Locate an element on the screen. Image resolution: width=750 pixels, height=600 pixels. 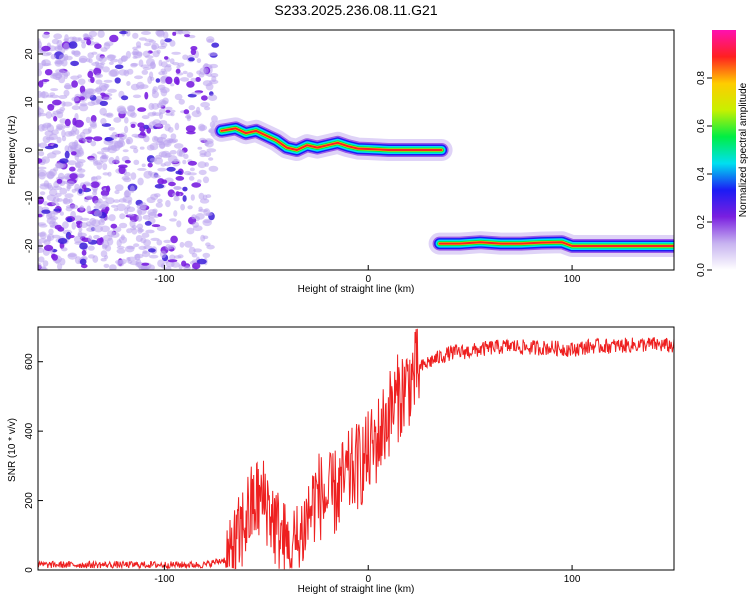
colorbar-ticks: 0.0 0.2 0.4 0.6 0.8 is located at coordinates (704, 174).